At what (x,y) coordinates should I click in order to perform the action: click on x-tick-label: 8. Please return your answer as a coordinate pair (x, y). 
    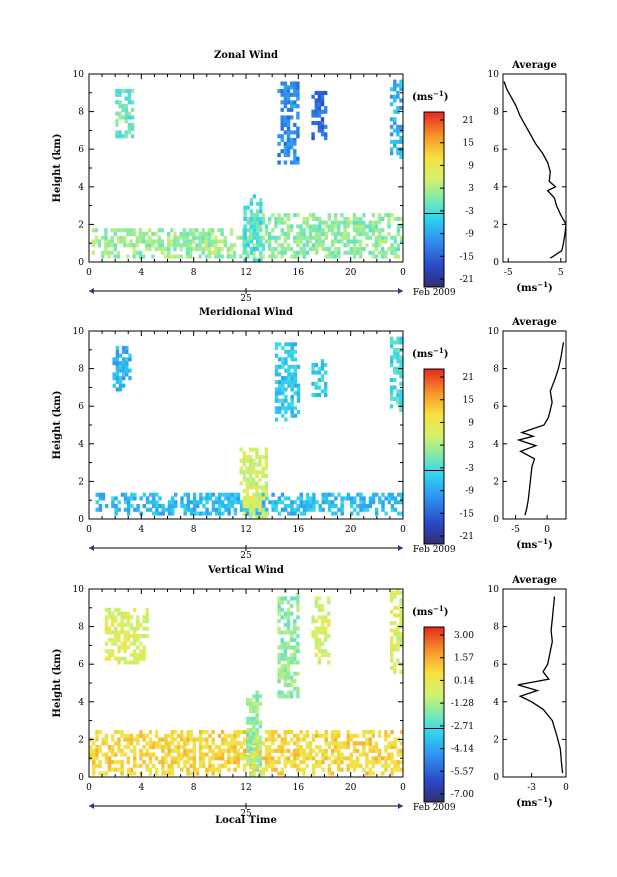
    Looking at the image, I should click on (194, 530).